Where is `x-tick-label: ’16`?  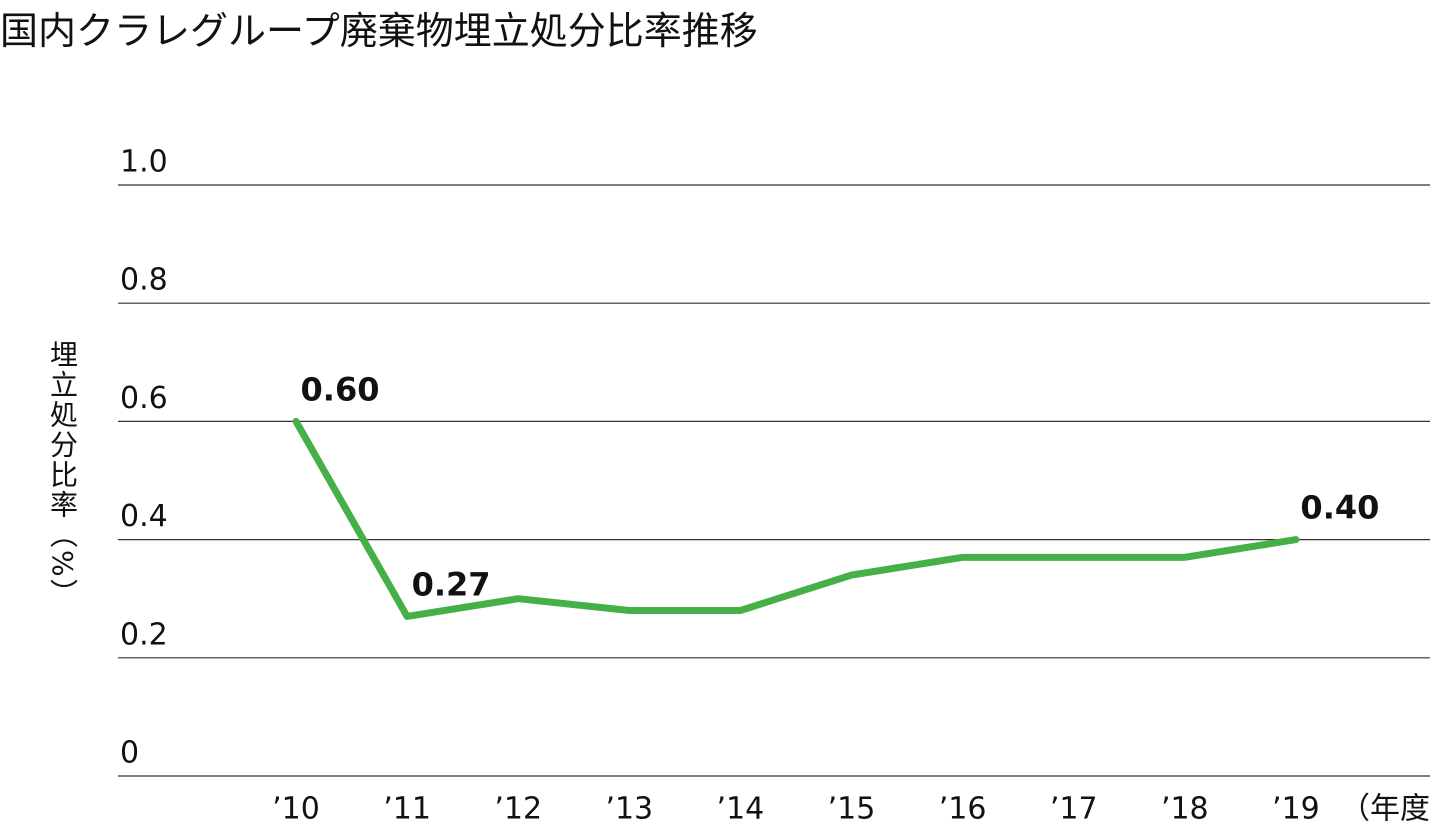
x-tick-label: ’16 is located at coordinates (963, 809).